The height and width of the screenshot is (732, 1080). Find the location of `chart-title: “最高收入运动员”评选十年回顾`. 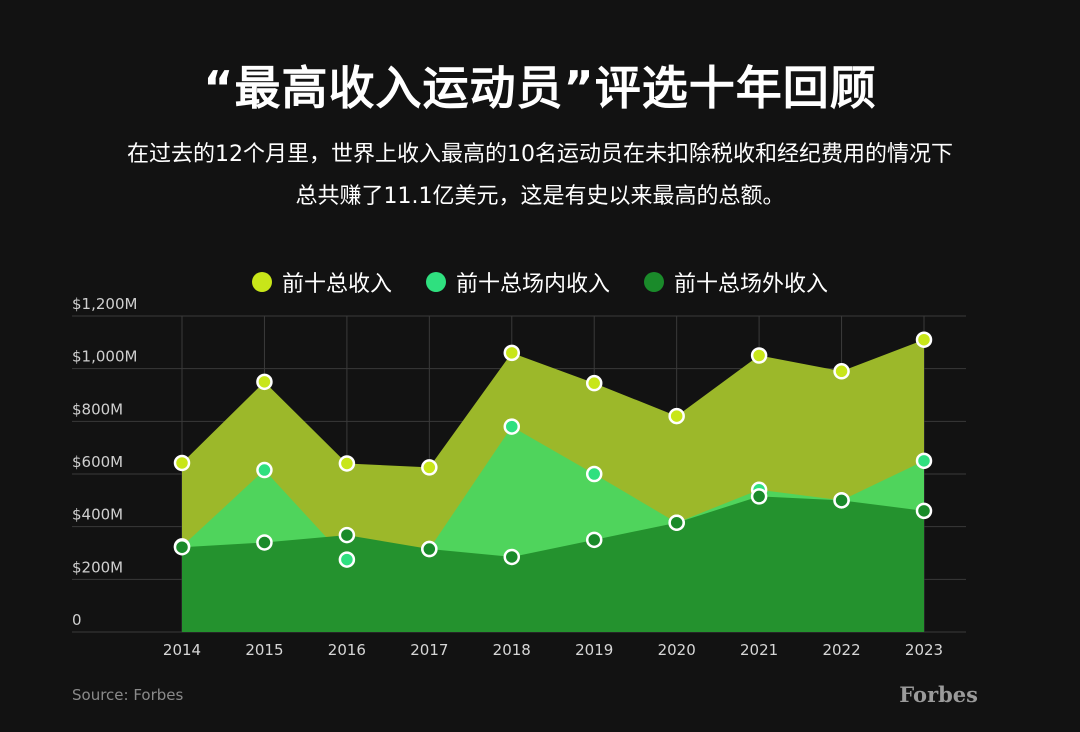

chart-title: “最高收入运动员”评选十年回顾 is located at coordinates (540, 88).